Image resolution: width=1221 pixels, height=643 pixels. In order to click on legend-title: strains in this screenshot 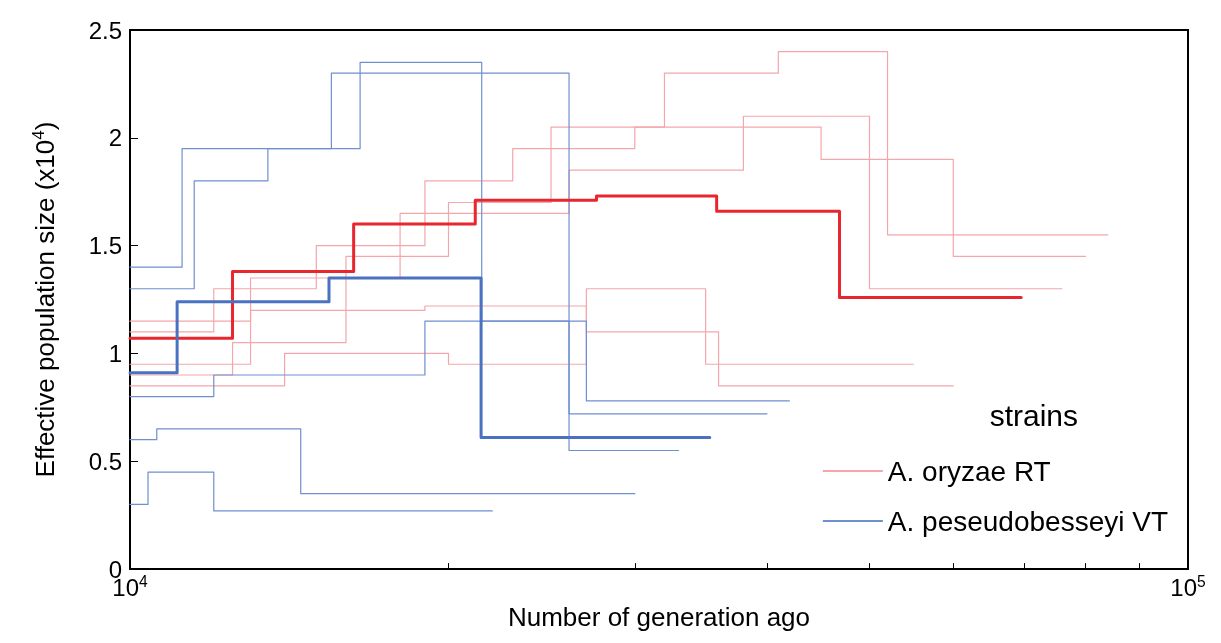, I will do `click(1033, 415)`.